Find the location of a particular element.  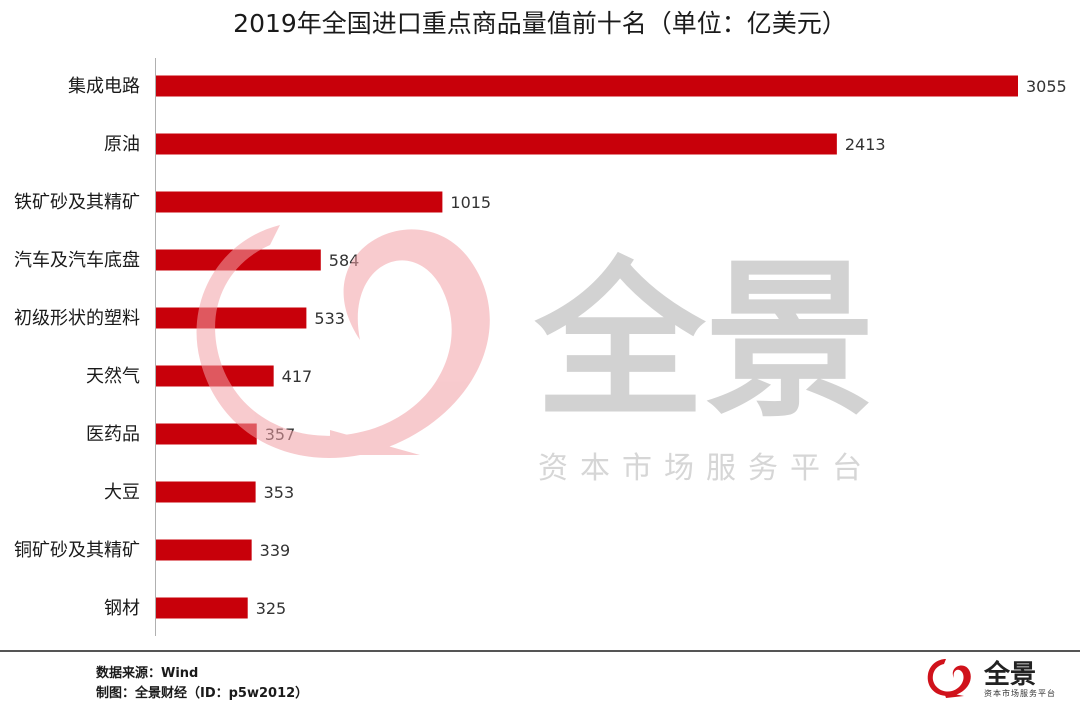

value-label-9: 325 is located at coordinates (271, 608).